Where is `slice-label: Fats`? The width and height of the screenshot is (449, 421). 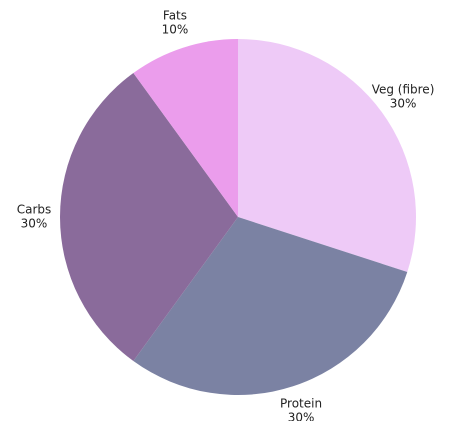
slice-label: Fats is located at coordinates (175, 15).